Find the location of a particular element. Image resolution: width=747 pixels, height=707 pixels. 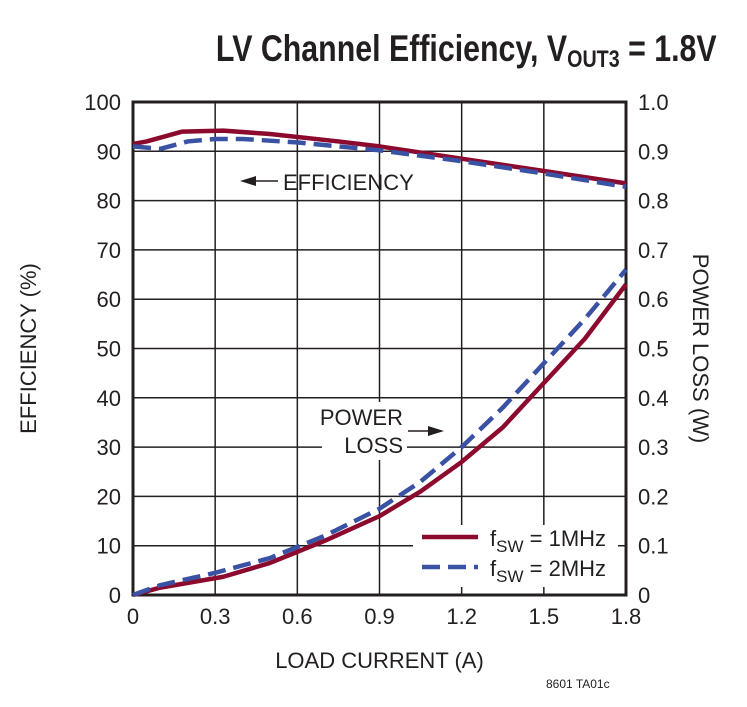

y2-tick-label: 0.8 is located at coordinates (653, 201).